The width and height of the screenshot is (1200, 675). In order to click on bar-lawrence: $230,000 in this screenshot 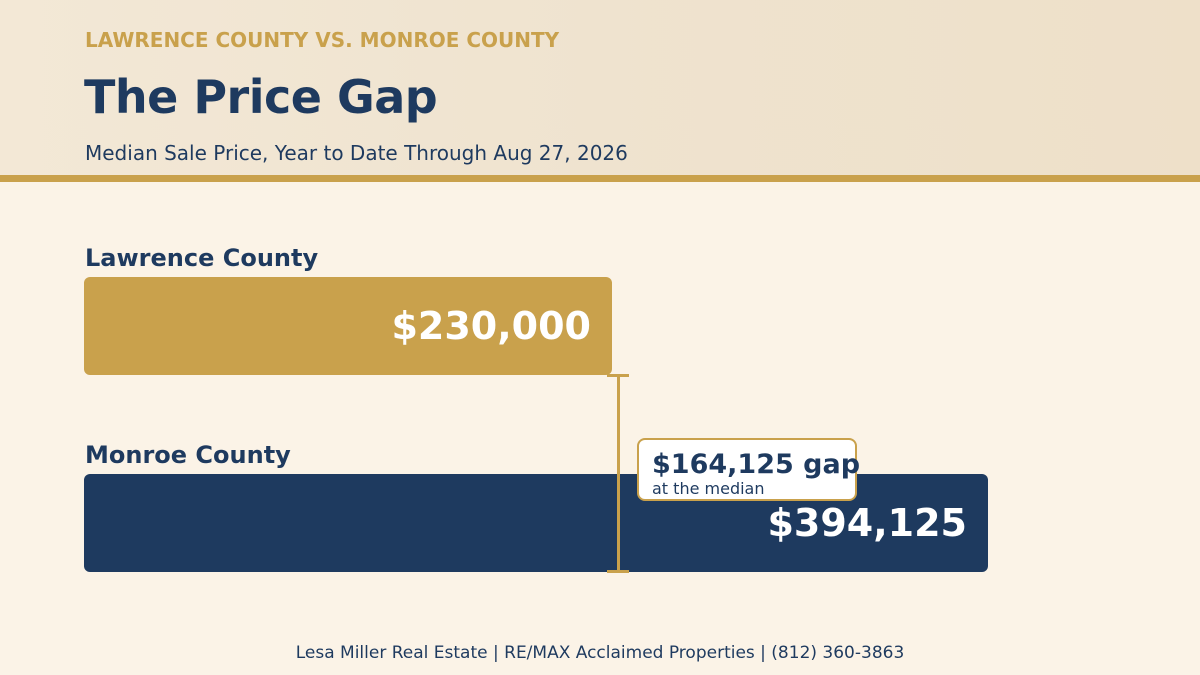, I will do `click(348, 326)`.